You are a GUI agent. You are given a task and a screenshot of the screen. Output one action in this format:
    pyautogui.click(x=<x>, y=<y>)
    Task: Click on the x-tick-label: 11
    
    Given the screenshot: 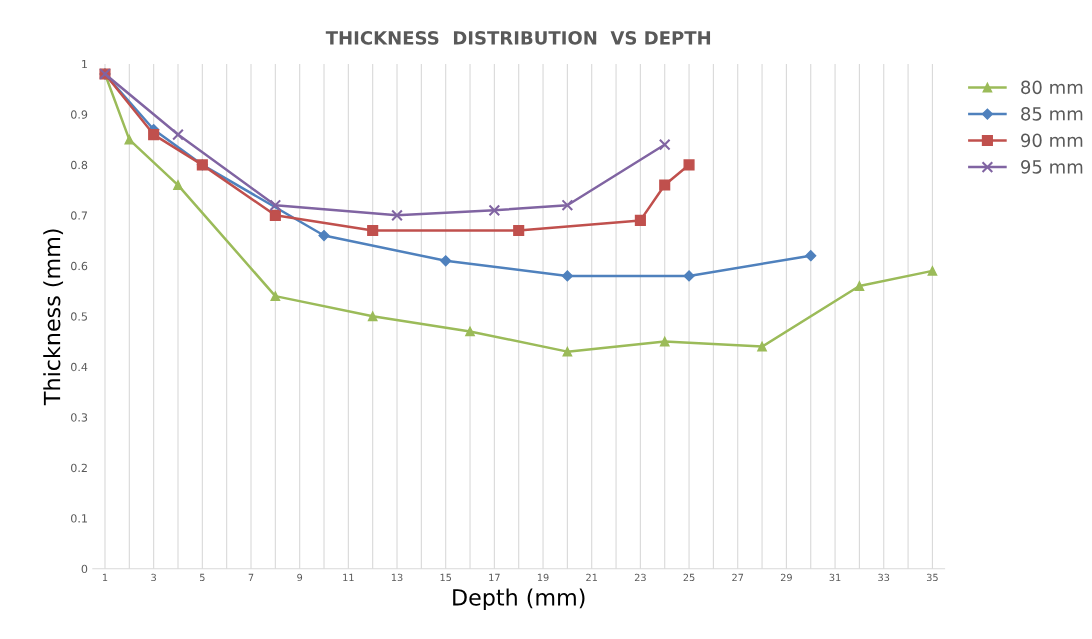 What is the action you would take?
    pyautogui.click(x=348, y=577)
    